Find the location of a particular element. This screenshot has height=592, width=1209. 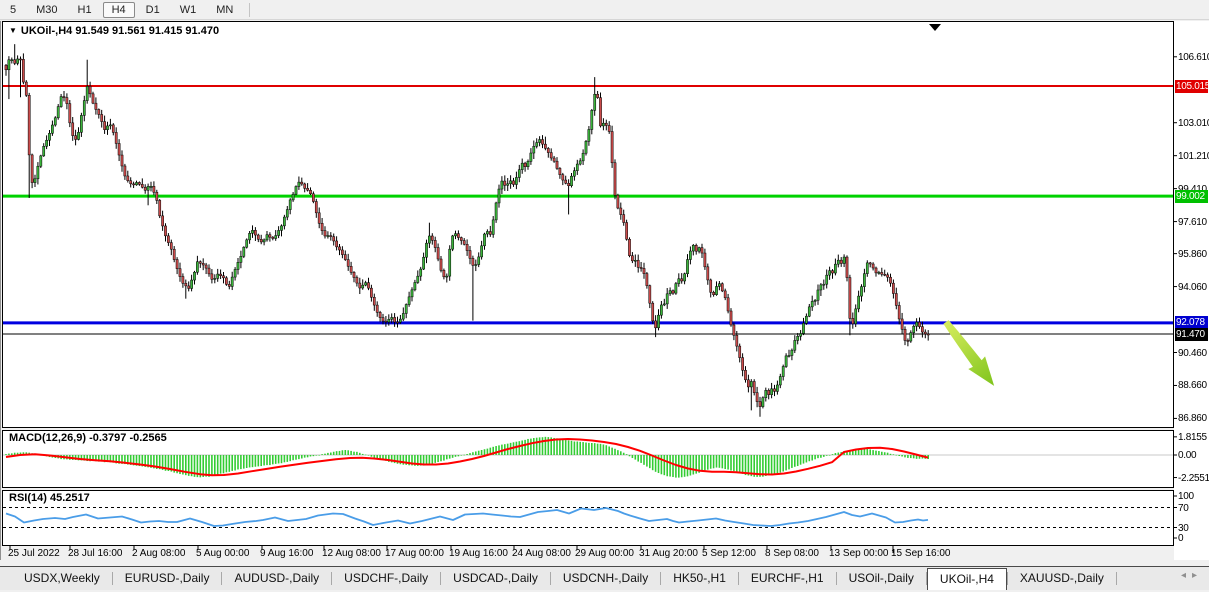

tab-eurchf-h1: EURCHF-,H1 is located at coordinates (787, 578).